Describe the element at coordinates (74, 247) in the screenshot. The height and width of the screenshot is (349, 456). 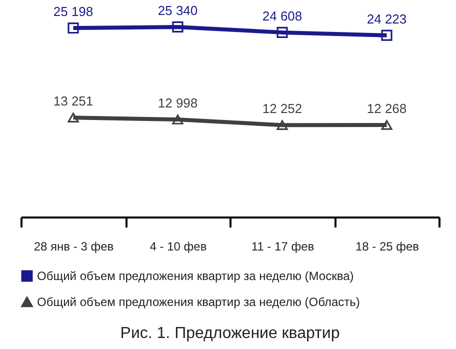
I see `x-tick-label: 28 янв - 3 фев` at that location.